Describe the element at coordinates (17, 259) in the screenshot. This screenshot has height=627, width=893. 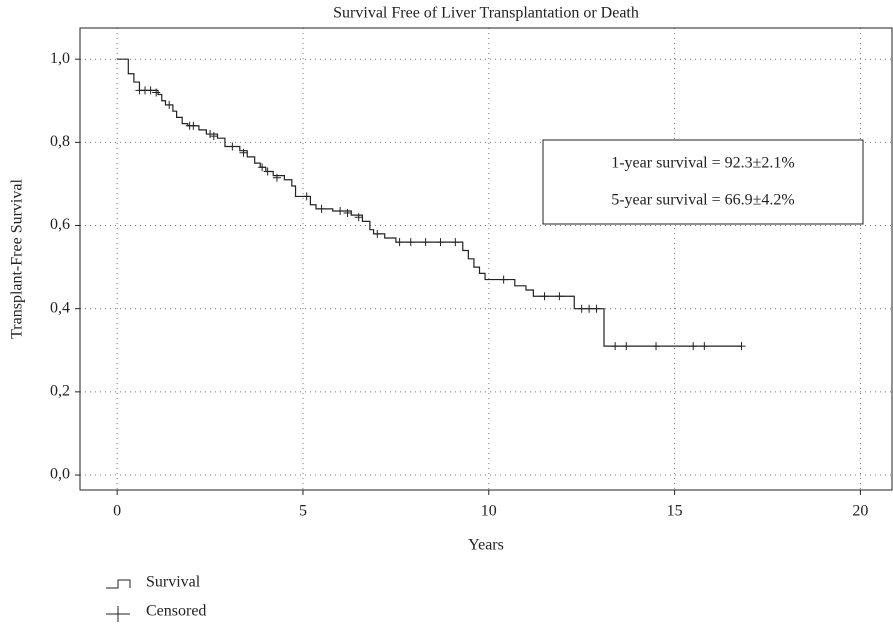
I see `y-axis-label: Transplant-Free Survival` at that location.